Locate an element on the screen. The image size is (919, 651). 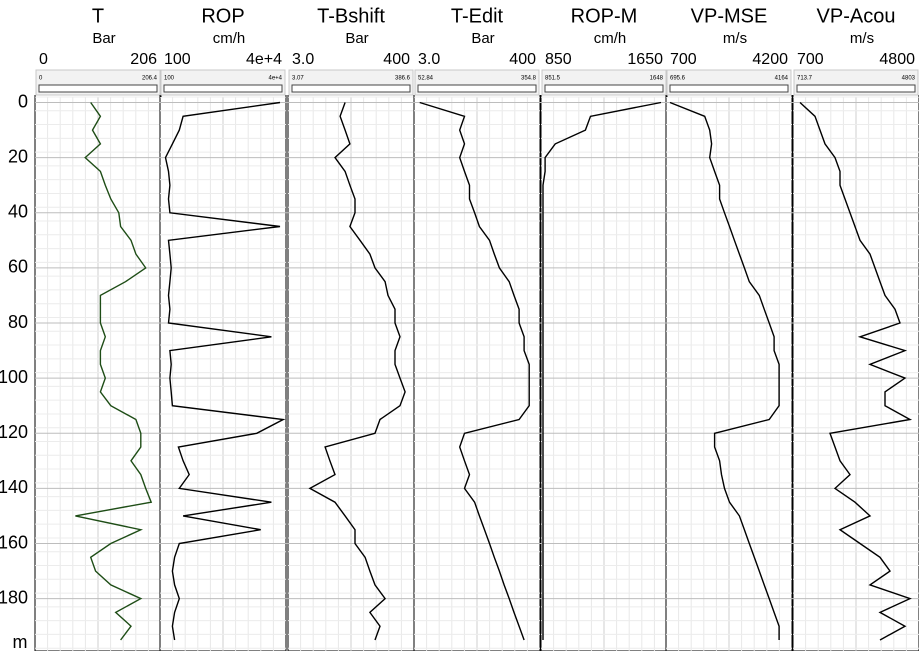
range-label: 4e+4 is located at coordinates (275, 79).